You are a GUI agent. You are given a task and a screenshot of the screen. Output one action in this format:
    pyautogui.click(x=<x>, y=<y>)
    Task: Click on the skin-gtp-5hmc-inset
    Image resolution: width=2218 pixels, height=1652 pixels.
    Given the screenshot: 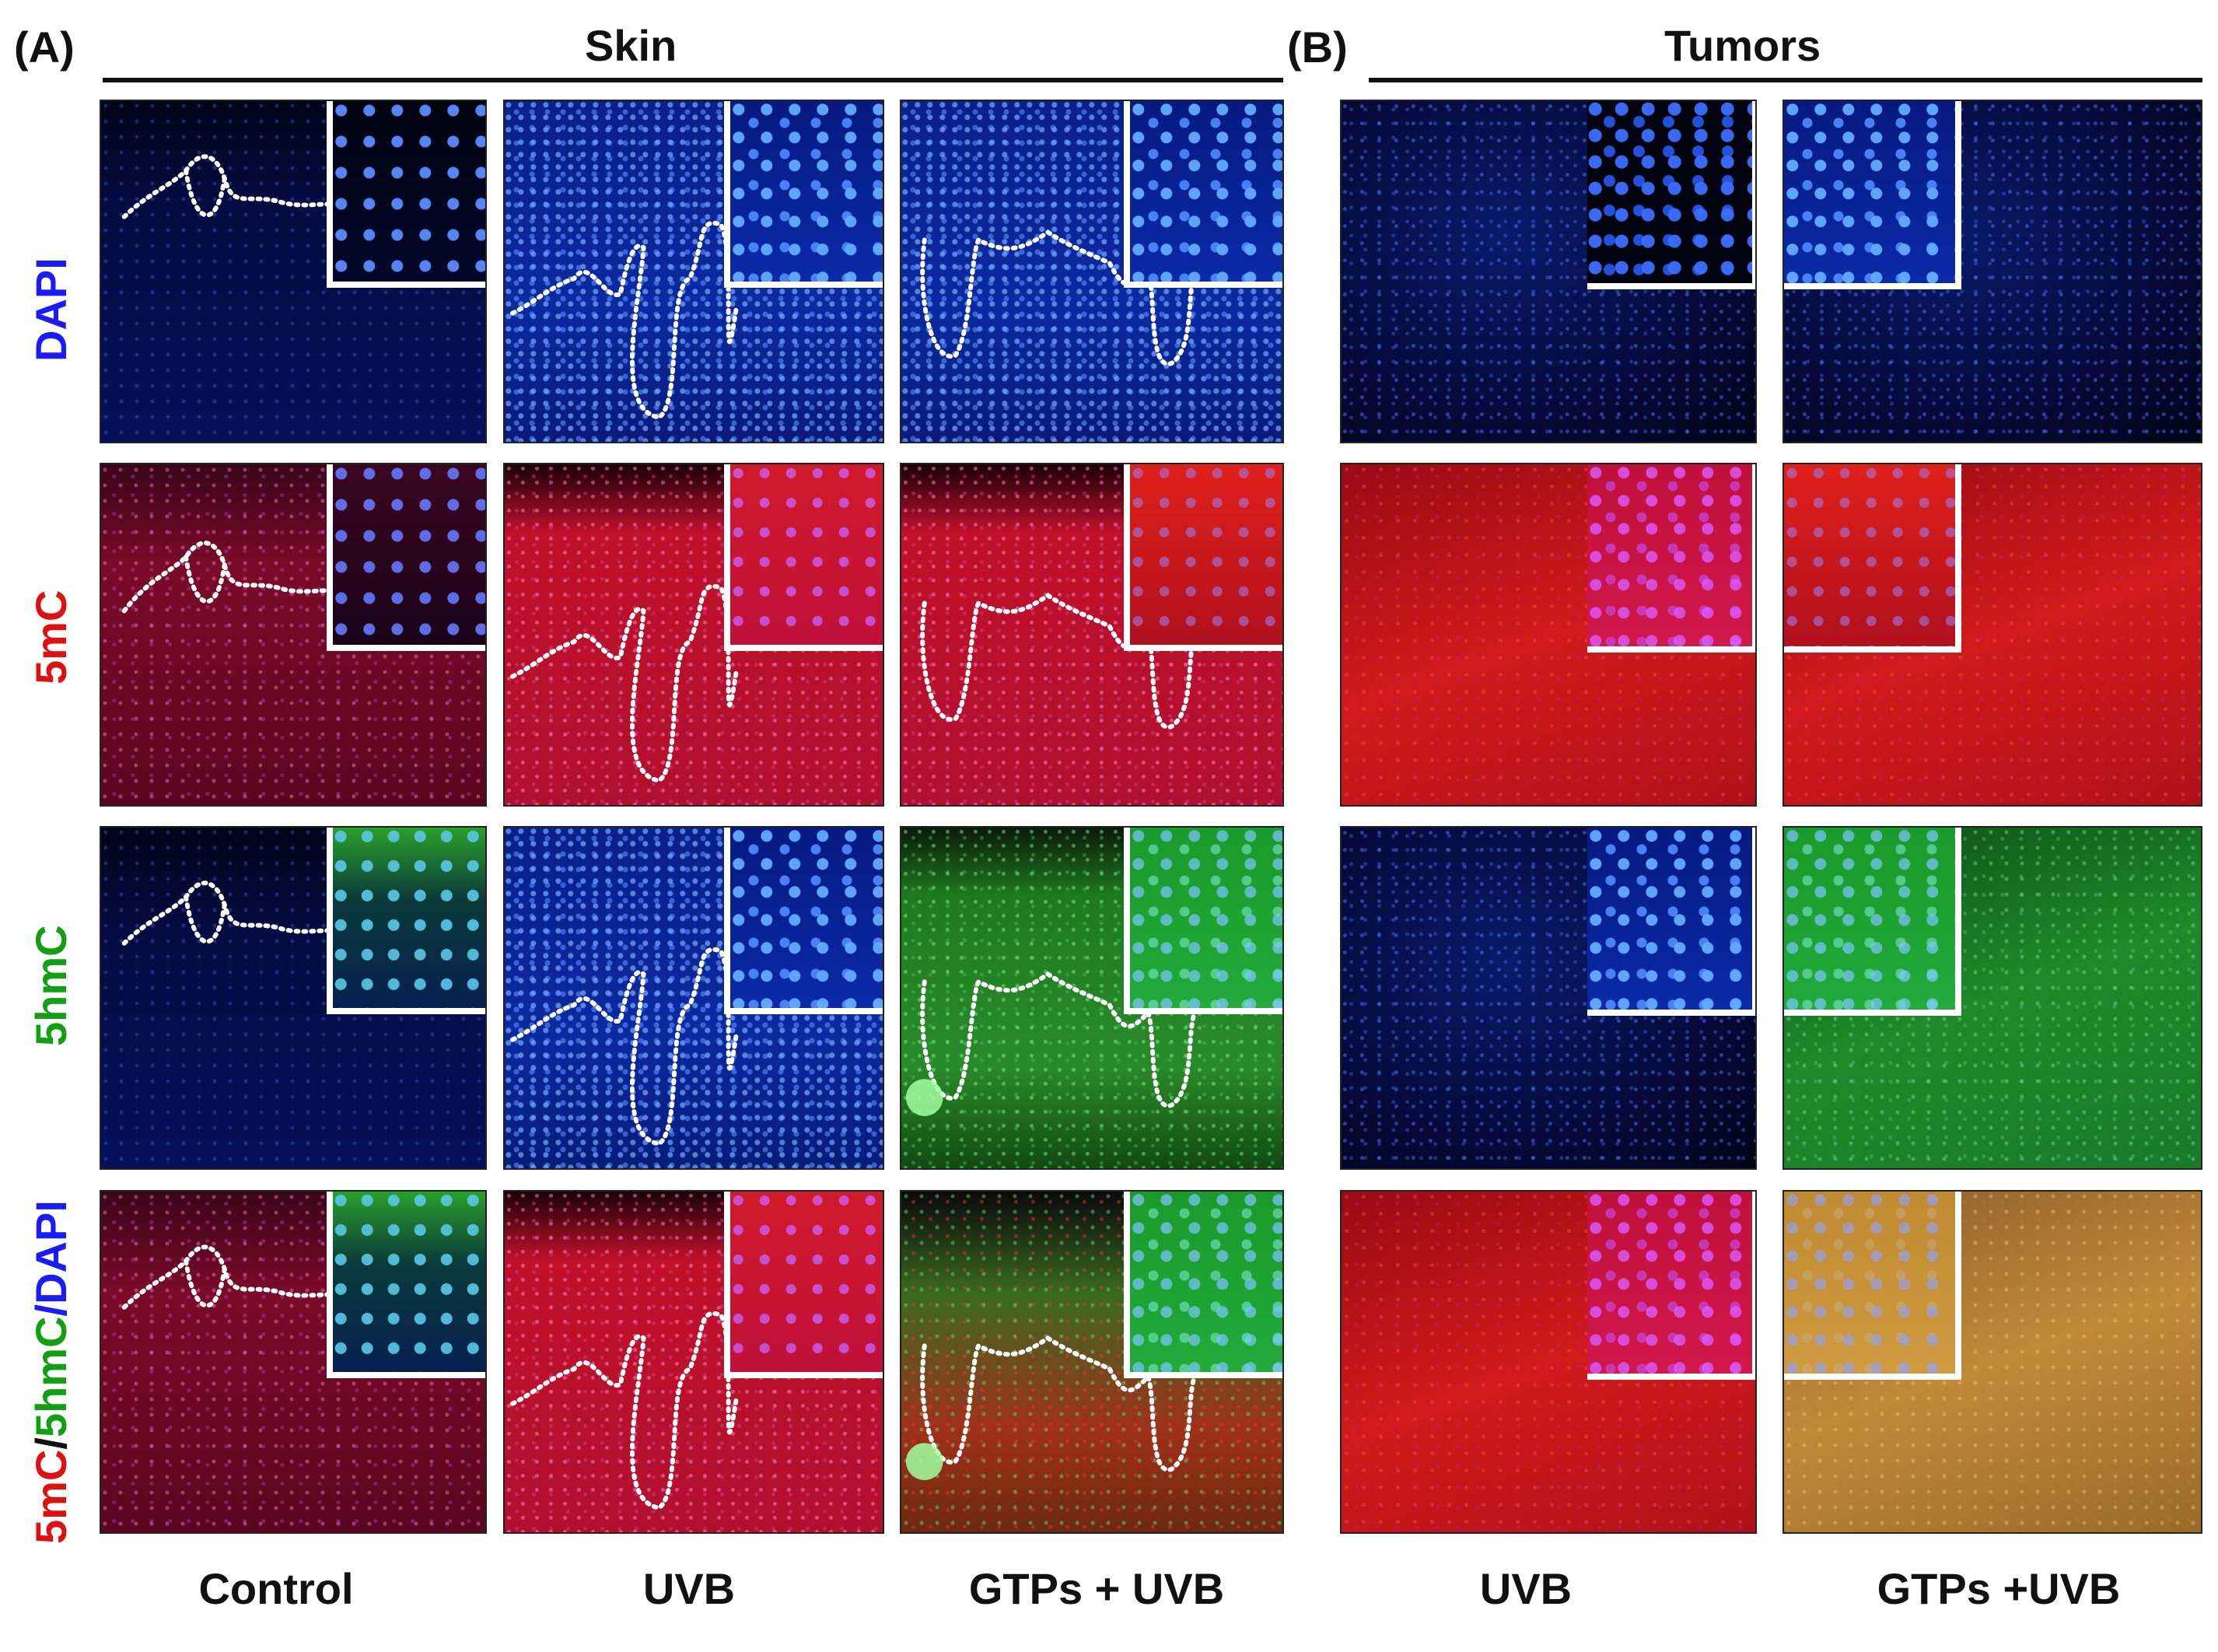 What is the action you would take?
    pyautogui.click(x=1203, y=921)
    